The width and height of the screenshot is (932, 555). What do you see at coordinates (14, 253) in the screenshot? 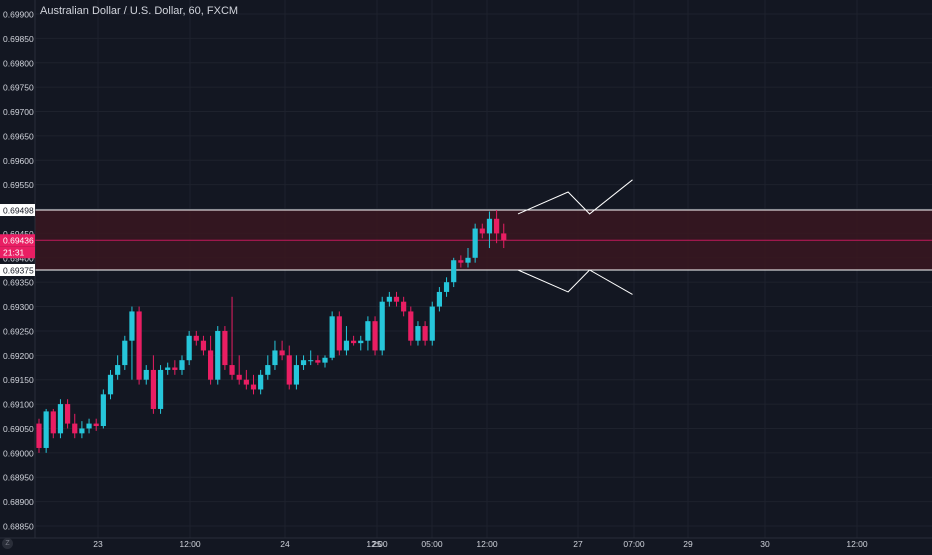
I see `countdown-badge-text: 21:31` at bounding box center [14, 253].